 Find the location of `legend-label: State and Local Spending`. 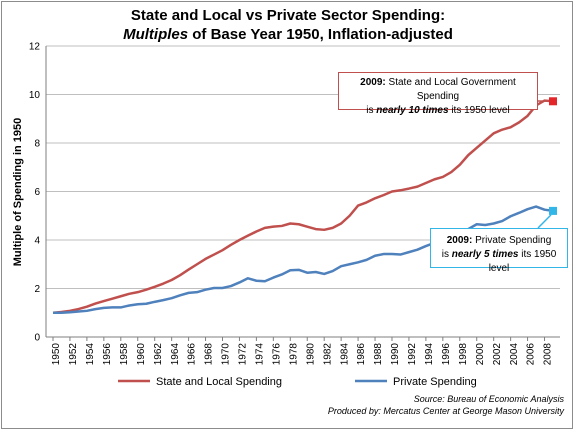

legend-label: State and Local Spending is located at coordinates (219, 382).